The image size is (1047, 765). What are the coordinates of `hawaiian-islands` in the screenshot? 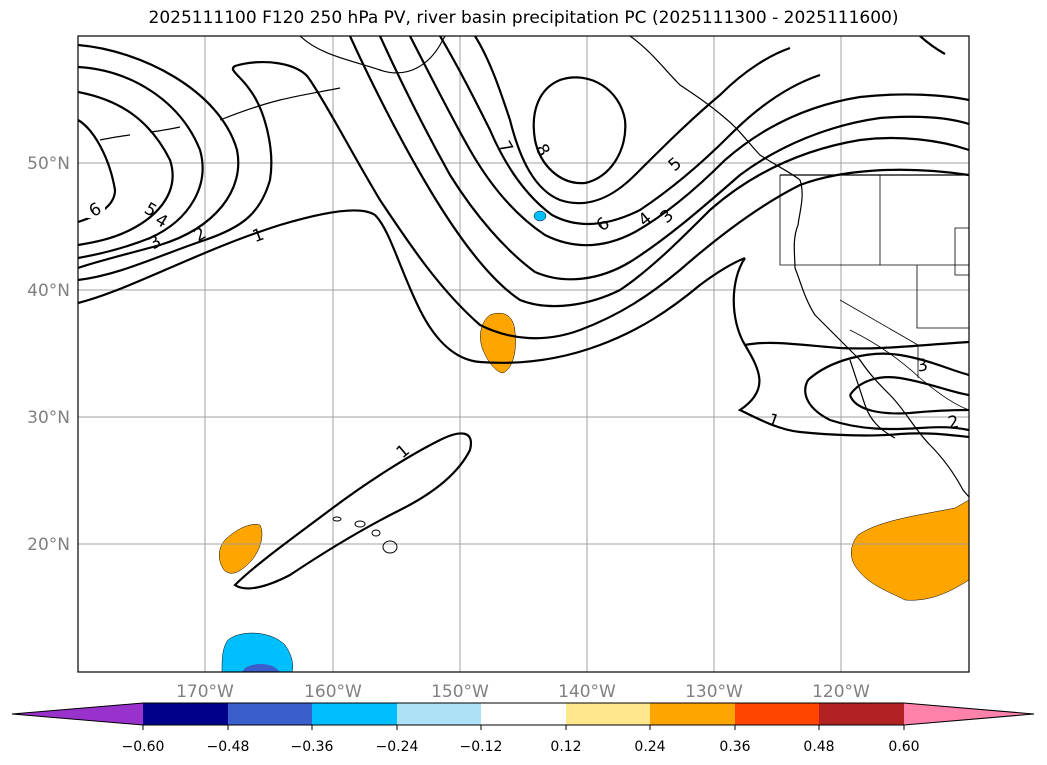 It's located at (365, 535).